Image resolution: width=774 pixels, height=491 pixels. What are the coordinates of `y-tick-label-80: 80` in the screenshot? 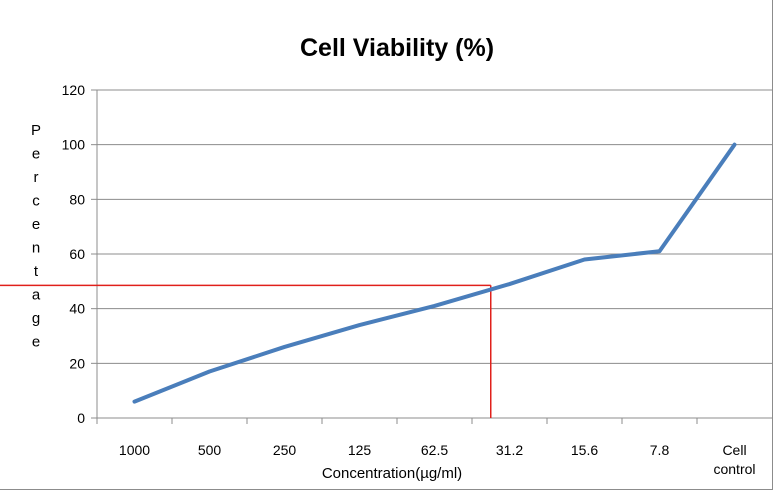 It's located at (77, 199).